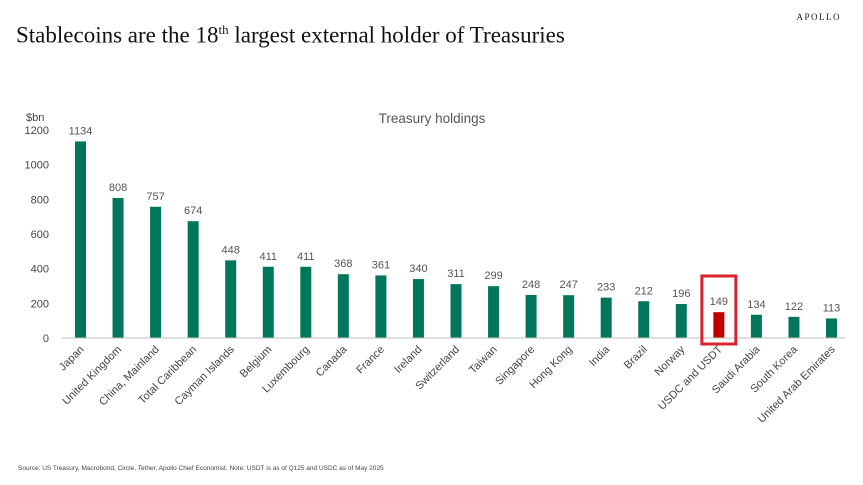 Image resolution: width=863 pixels, height=485 pixels. I want to click on data-label: 808, so click(118, 188).